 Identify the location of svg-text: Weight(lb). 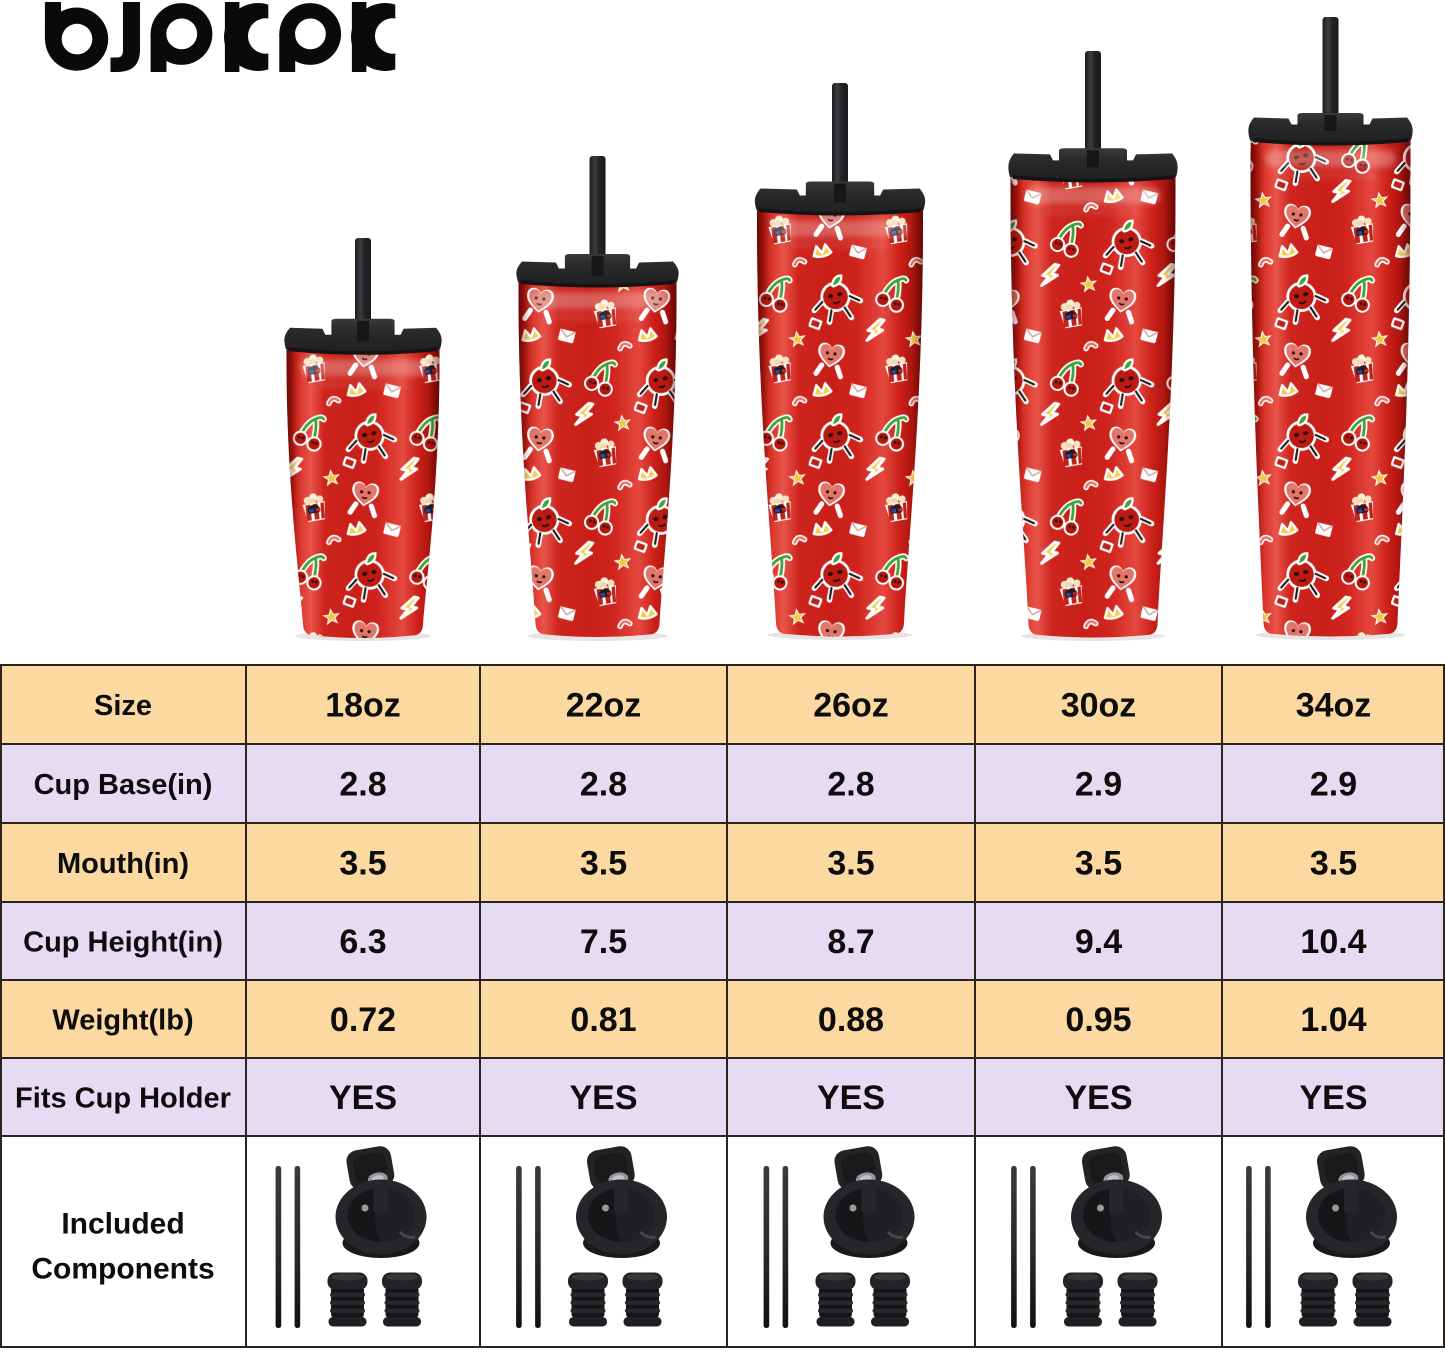
(122, 1021).